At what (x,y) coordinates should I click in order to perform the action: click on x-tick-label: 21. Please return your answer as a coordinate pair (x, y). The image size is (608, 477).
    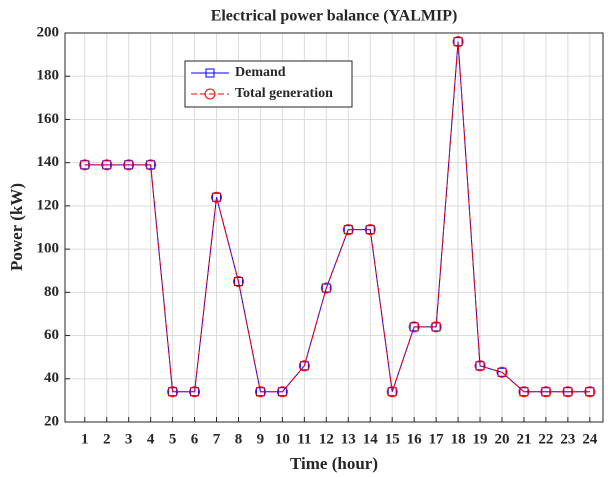
    Looking at the image, I should click on (523, 439).